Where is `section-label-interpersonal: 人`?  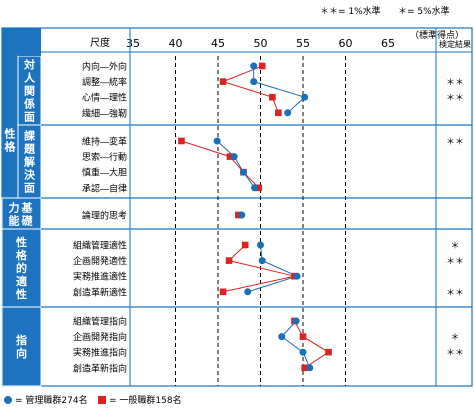 section-label-interpersonal: 人 is located at coordinates (30, 78).